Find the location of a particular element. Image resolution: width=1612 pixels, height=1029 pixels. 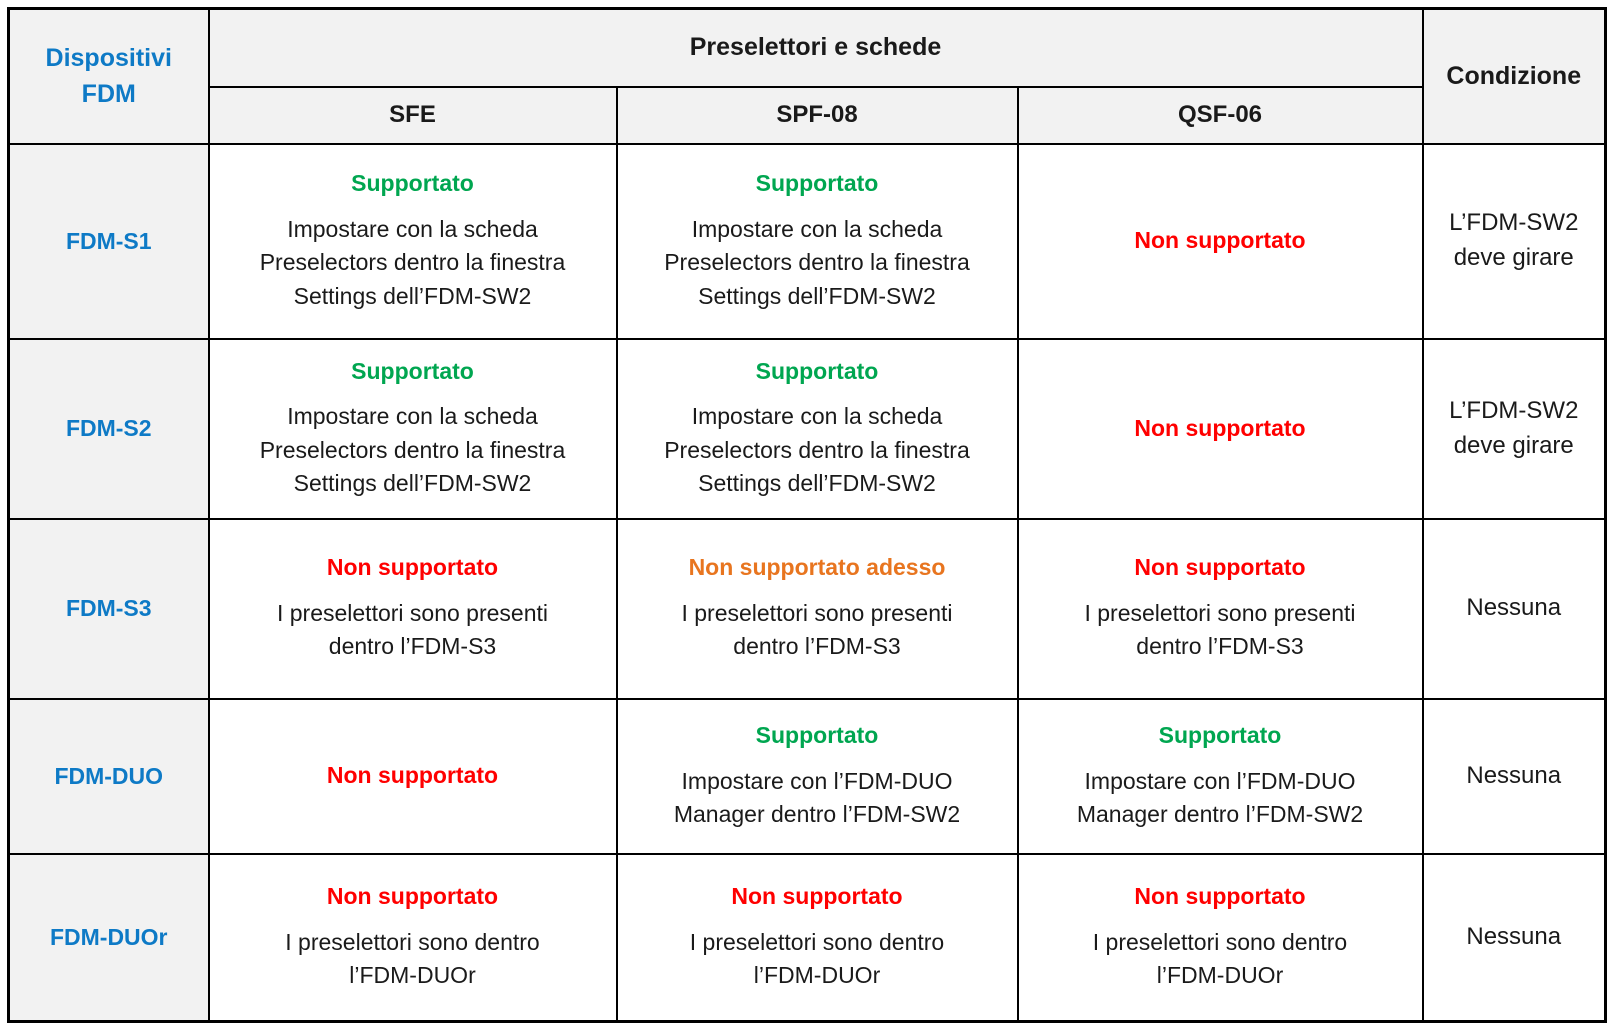

subheader-qsf-06: QSF-06 is located at coordinates (1220, 115).